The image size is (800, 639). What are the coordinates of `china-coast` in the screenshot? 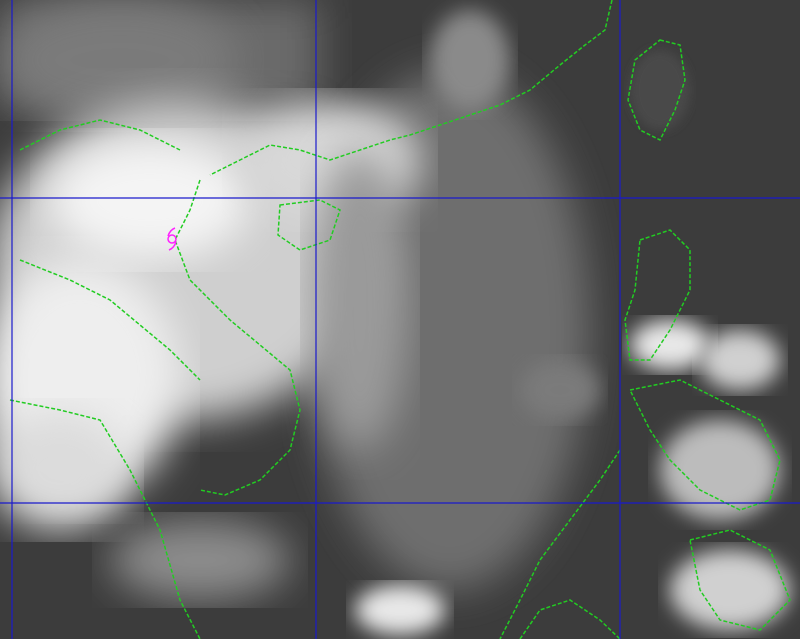 It's located at (411, 88).